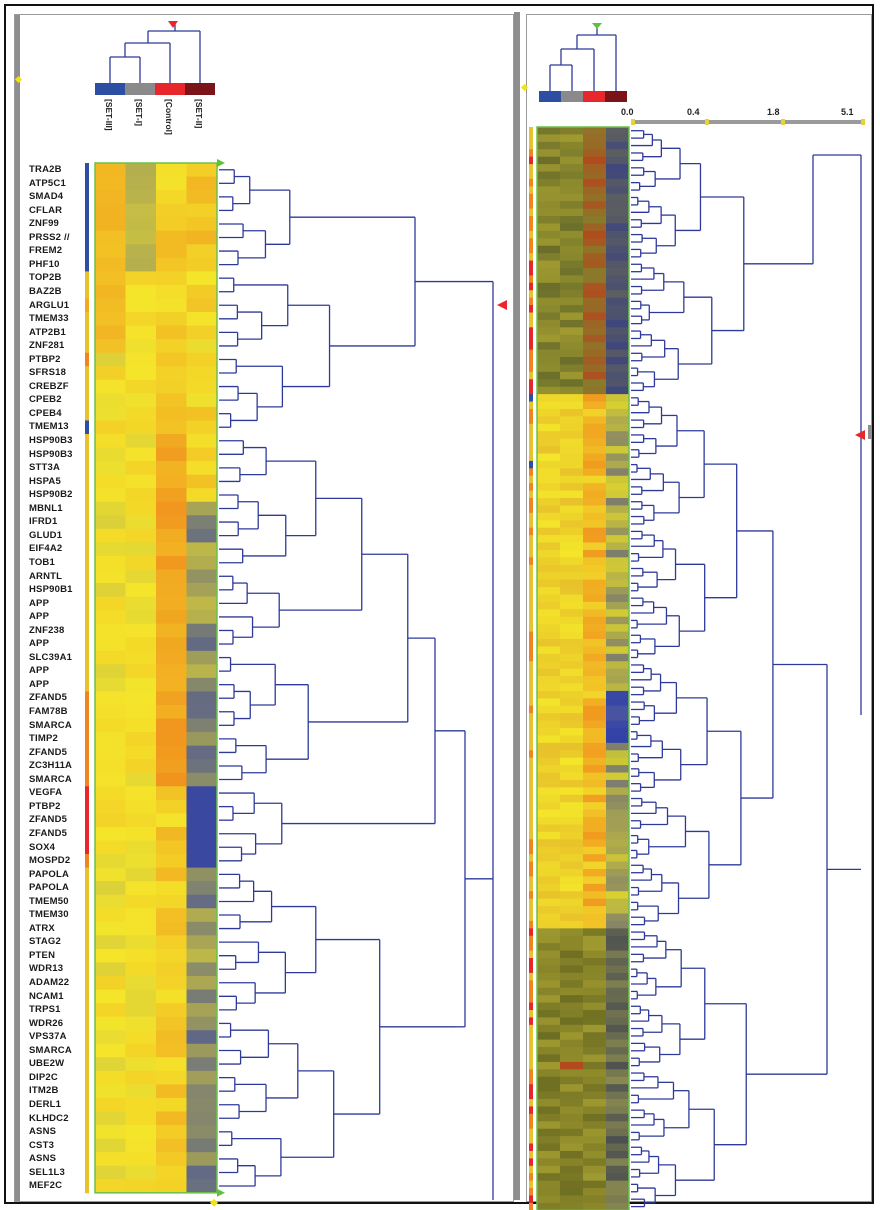  Describe the element at coordinates (48, 752) in the screenshot. I see `gene-label: ZFAND5` at that location.